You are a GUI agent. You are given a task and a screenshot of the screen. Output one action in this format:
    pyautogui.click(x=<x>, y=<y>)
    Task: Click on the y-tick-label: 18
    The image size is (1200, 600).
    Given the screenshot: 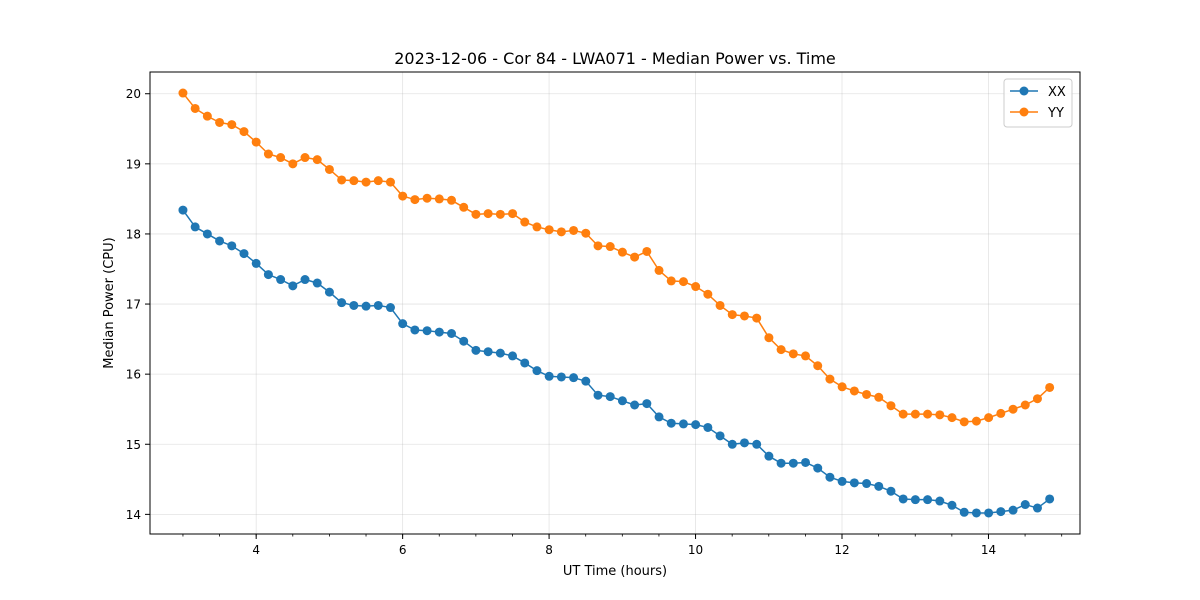 What is the action you would take?
    pyautogui.click(x=133, y=234)
    